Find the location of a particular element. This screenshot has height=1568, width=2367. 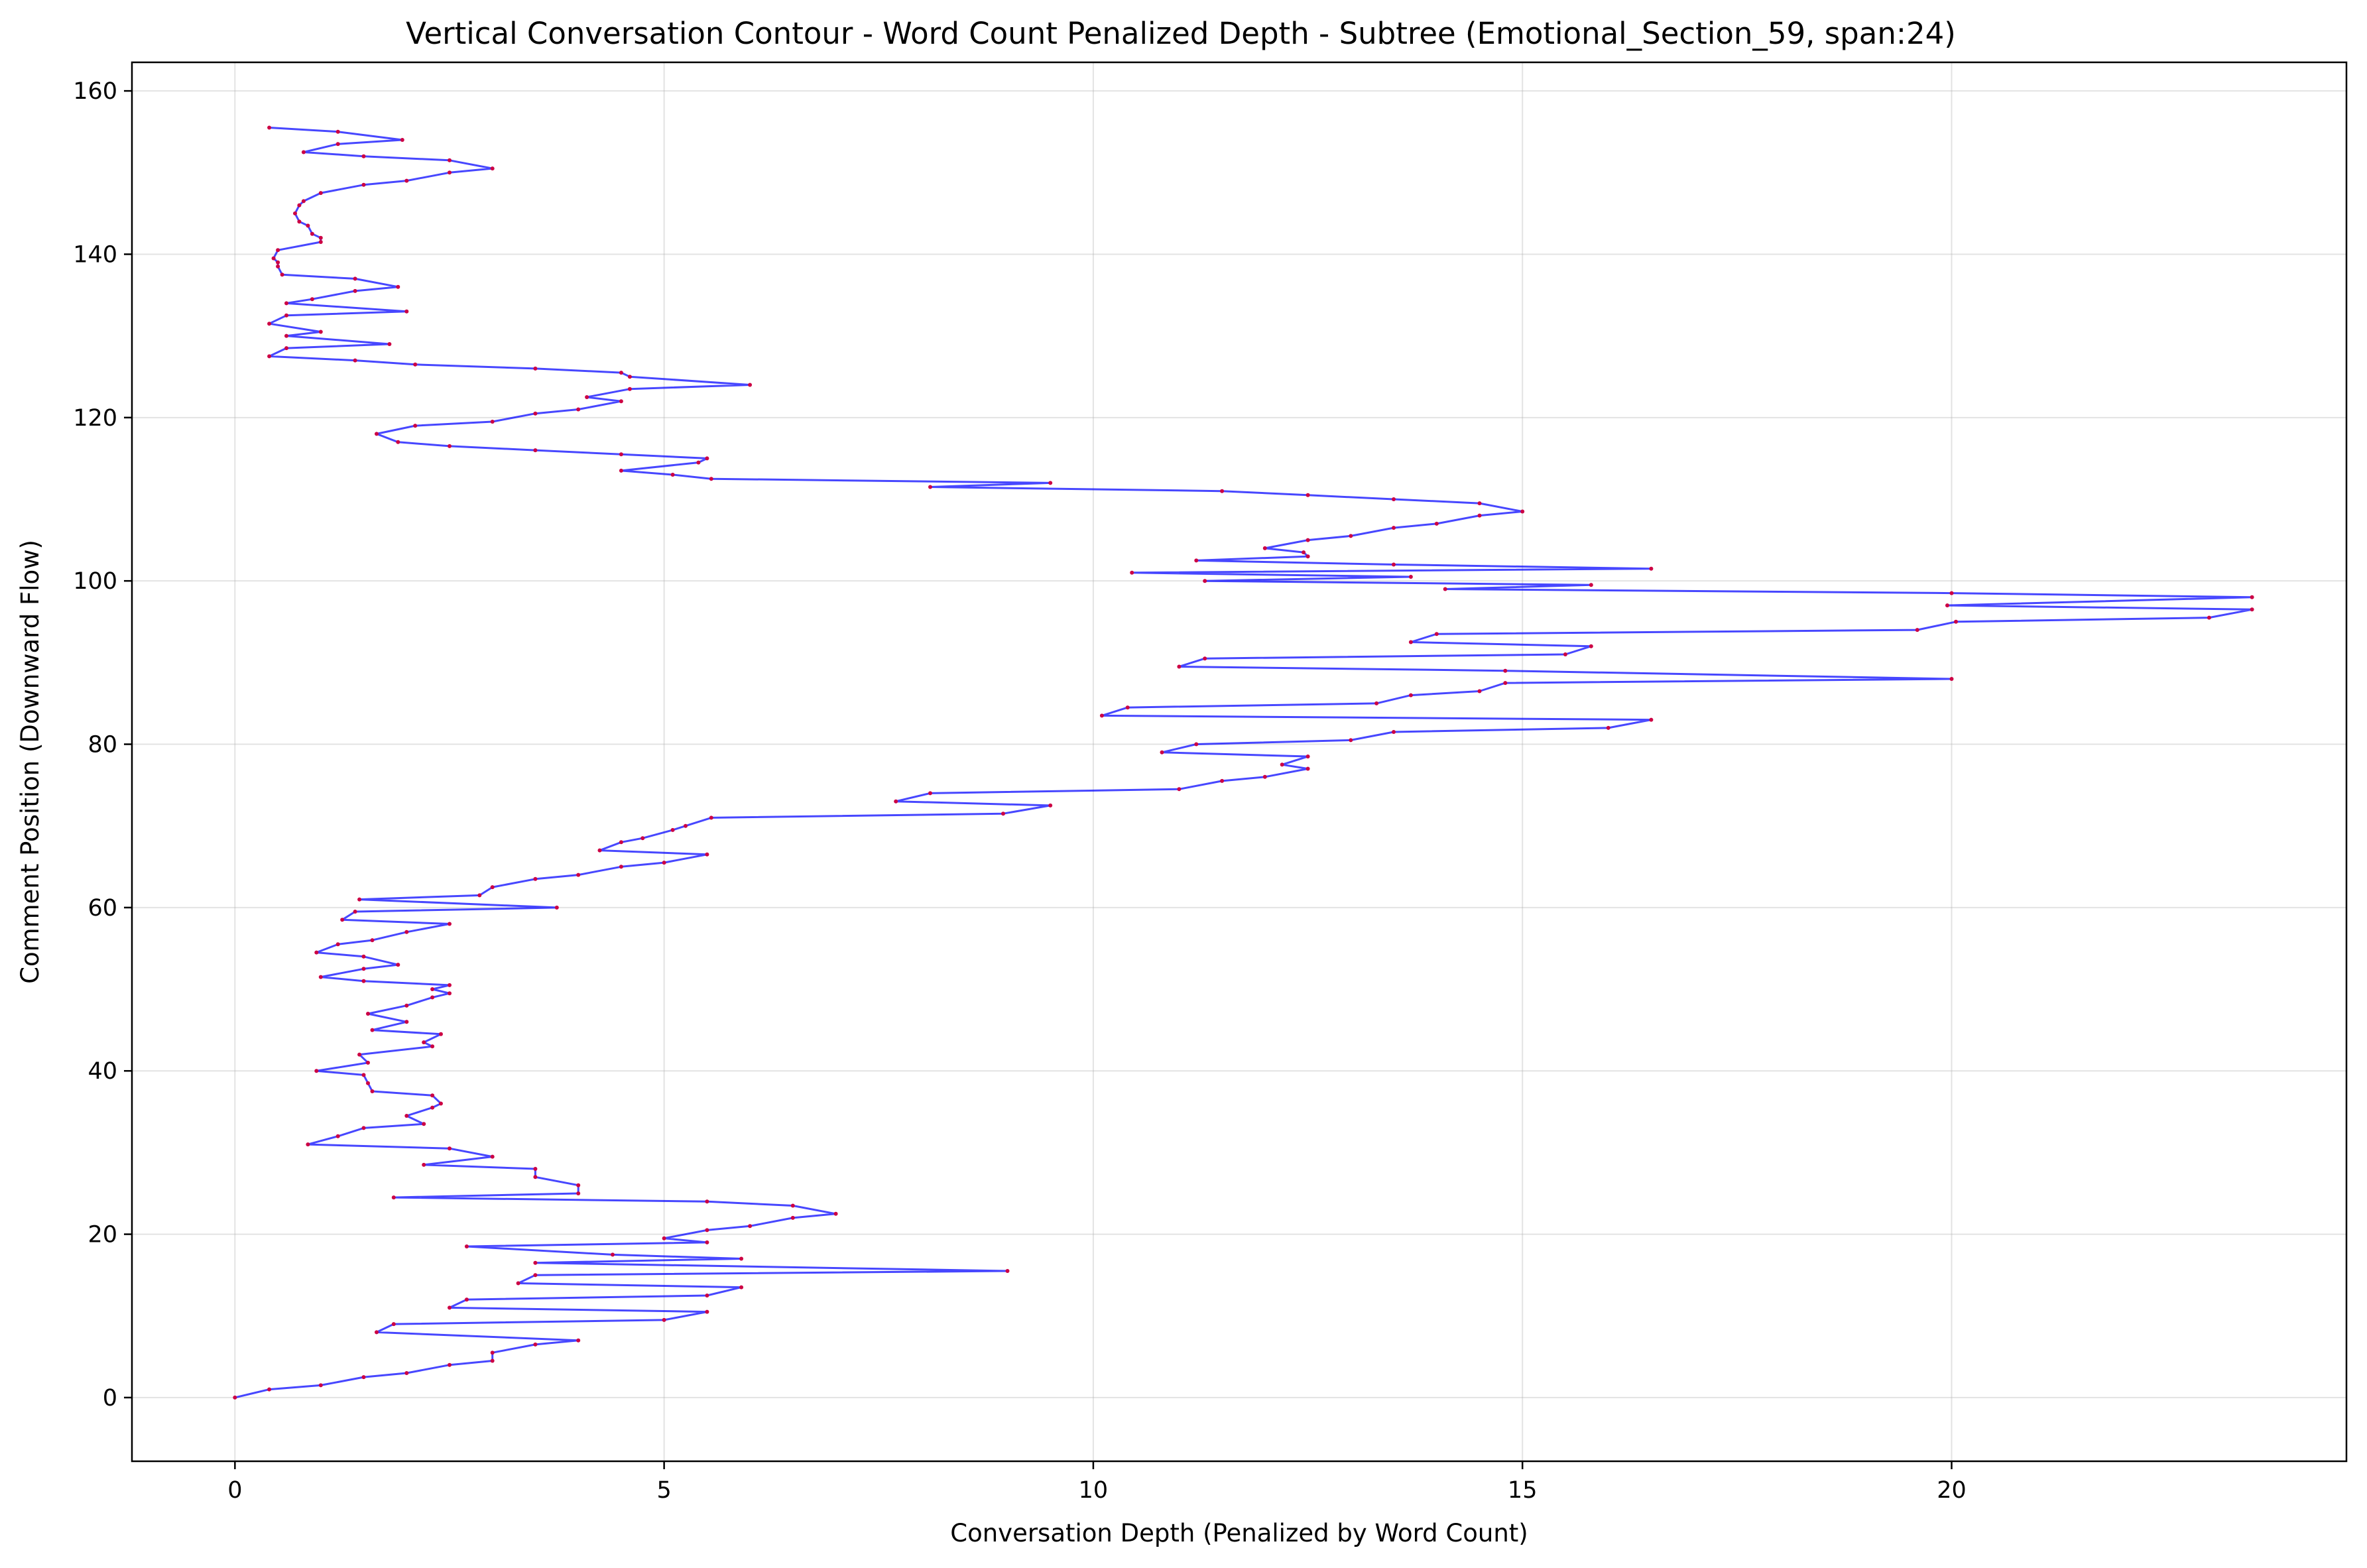

y-axis-label: Comment Position (Downward Flow) is located at coordinates (30, 762).